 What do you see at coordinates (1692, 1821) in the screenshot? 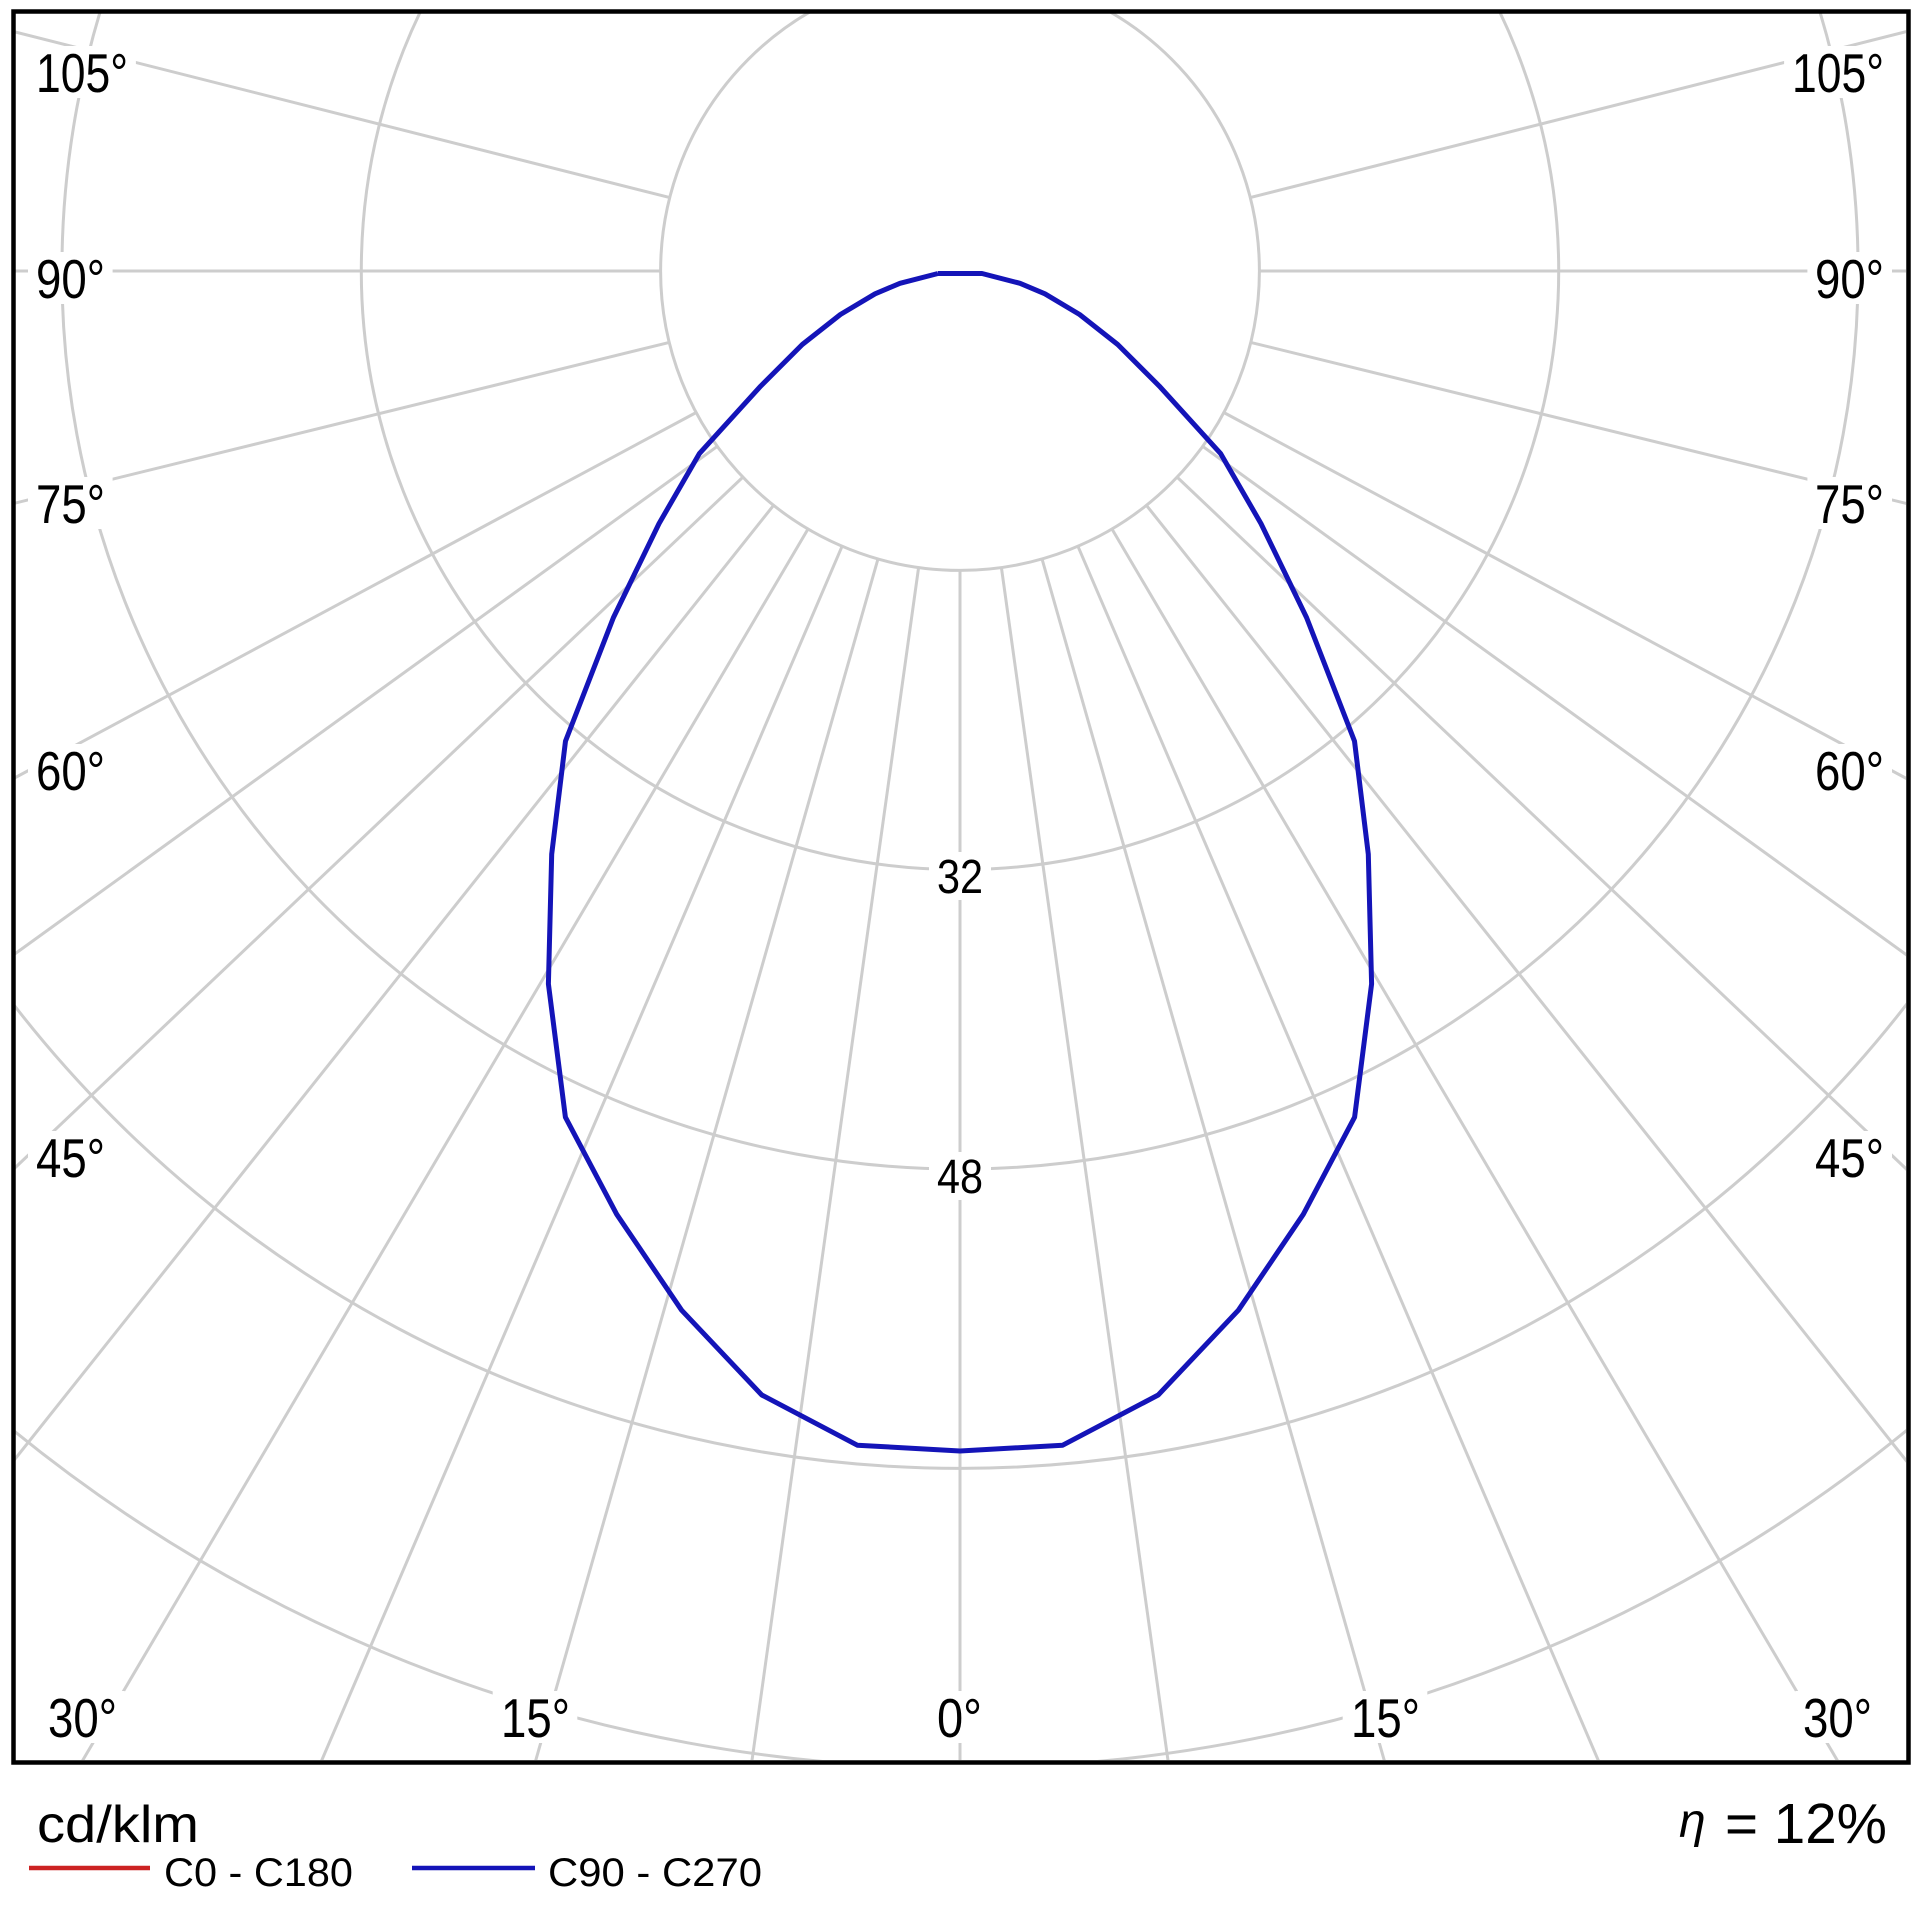
I see `svg-text: η` at bounding box center [1692, 1821].